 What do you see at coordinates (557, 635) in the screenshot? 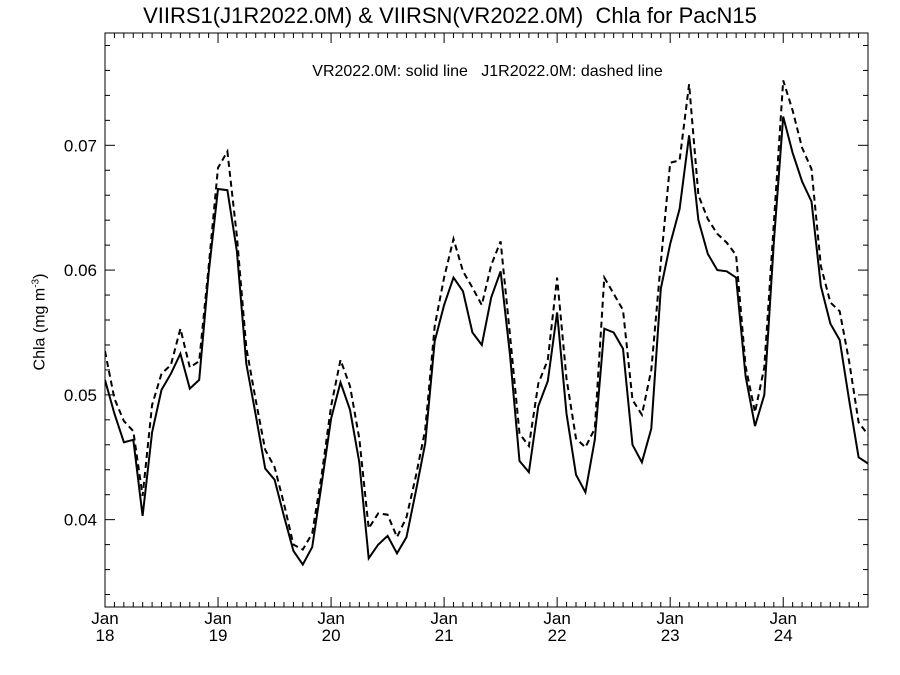
I see `x-tick-label-year: 22` at bounding box center [557, 635].